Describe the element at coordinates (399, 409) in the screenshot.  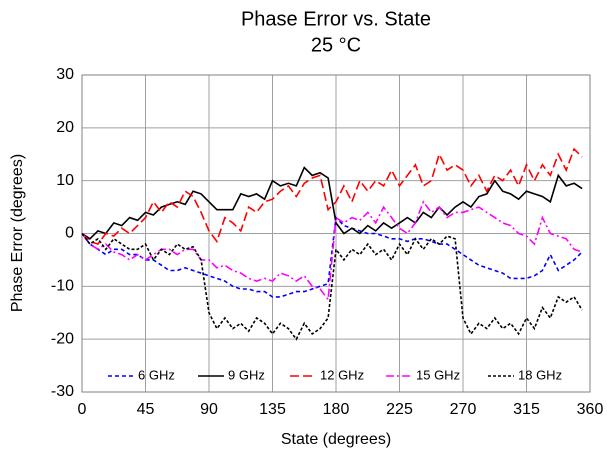
I see `x-tick-label: 225` at that location.